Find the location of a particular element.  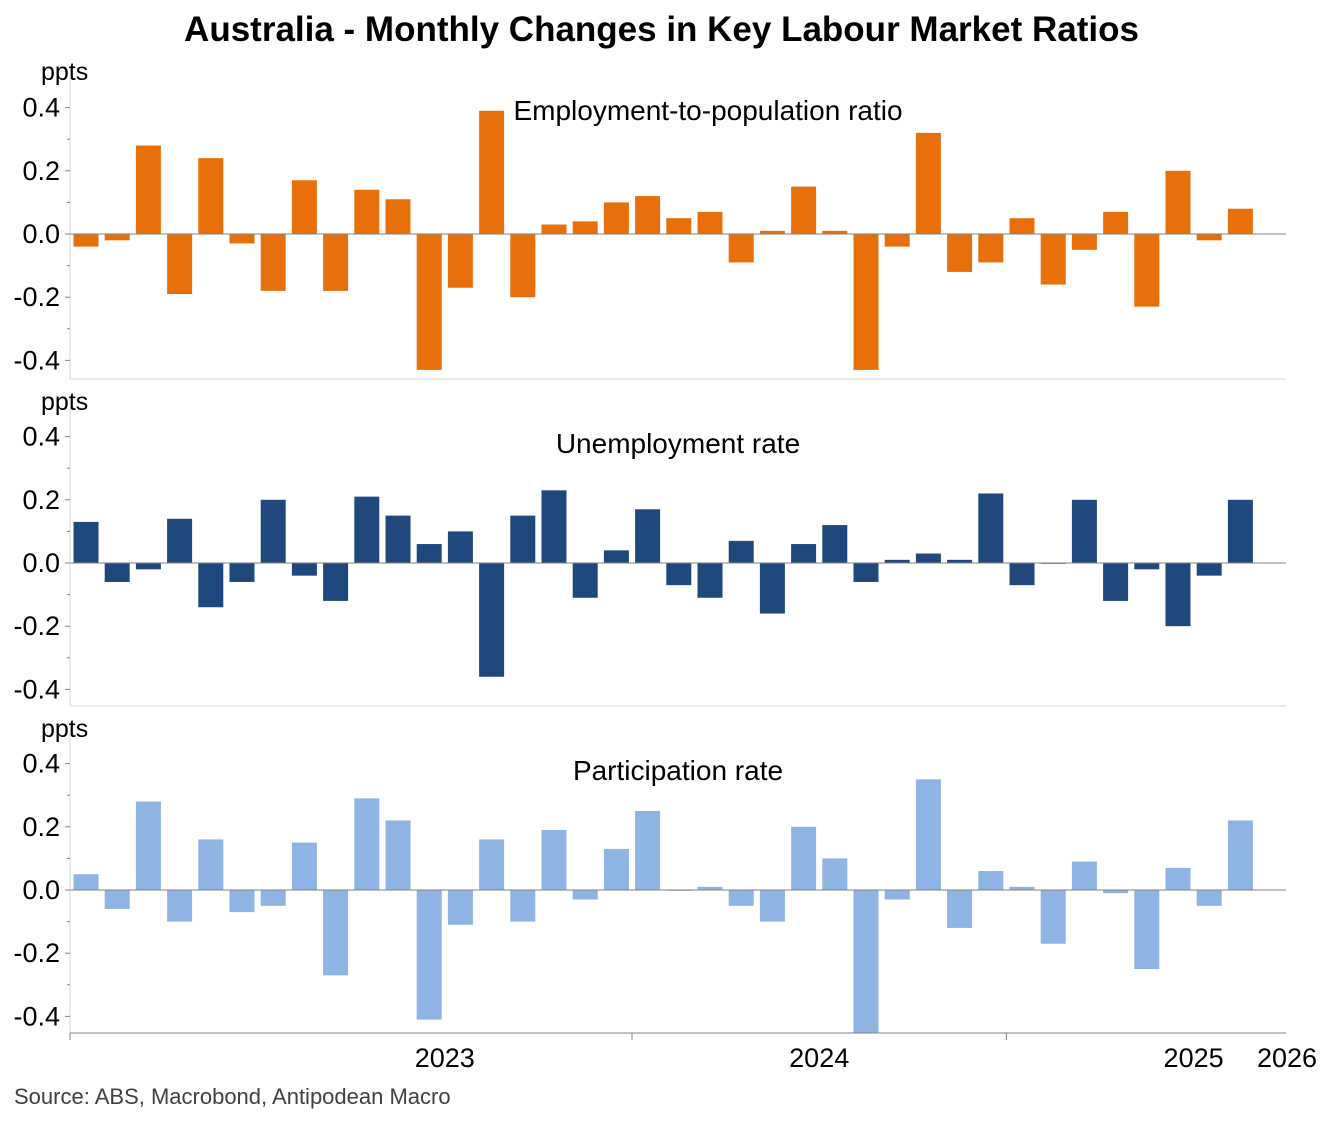

x-axis: 2023 2024 2025 2026 is located at coordinates (693, 1052).